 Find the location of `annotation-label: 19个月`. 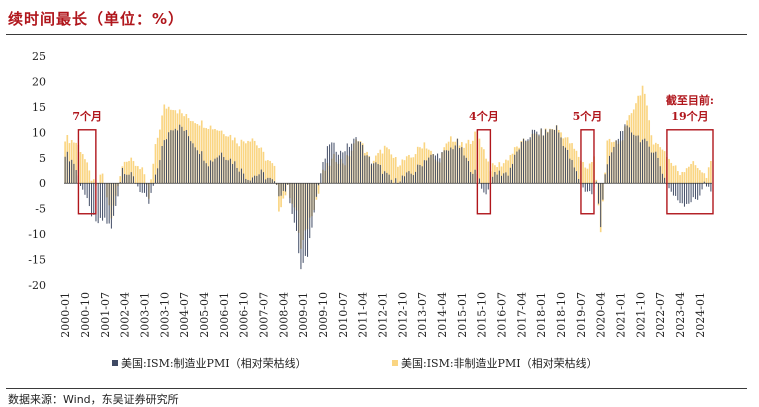

annotation-label: 19个月 is located at coordinates (689, 116).